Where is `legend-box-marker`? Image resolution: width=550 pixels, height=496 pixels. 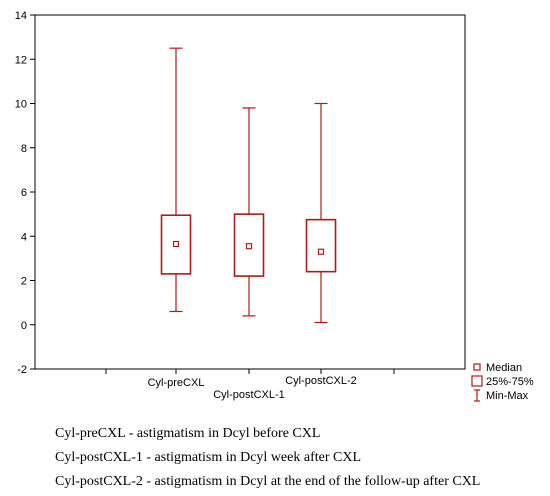
legend-box-marker is located at coordinates (477, 381).